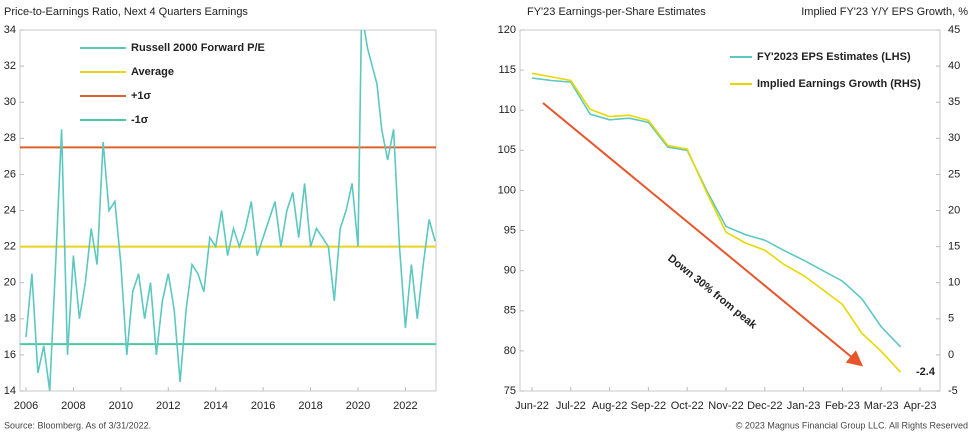 The image size is (972, 433). What do you see at coordinates (951, 355) in the screenshot?
I see `y2-tick-label: 0` at bounding box center [951, 355].